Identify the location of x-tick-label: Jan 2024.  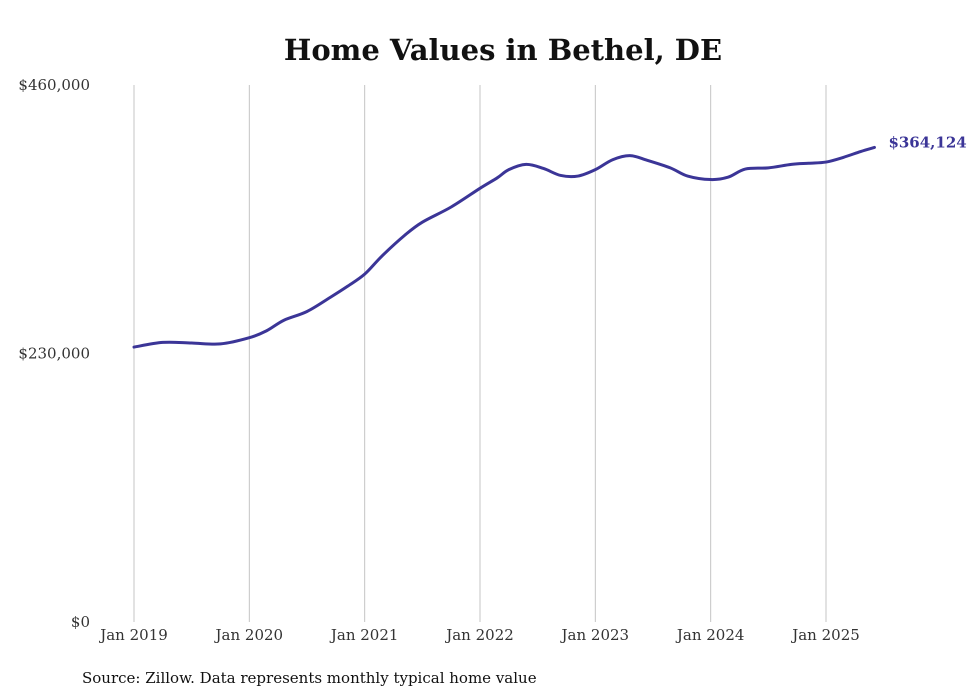
(710, 635).